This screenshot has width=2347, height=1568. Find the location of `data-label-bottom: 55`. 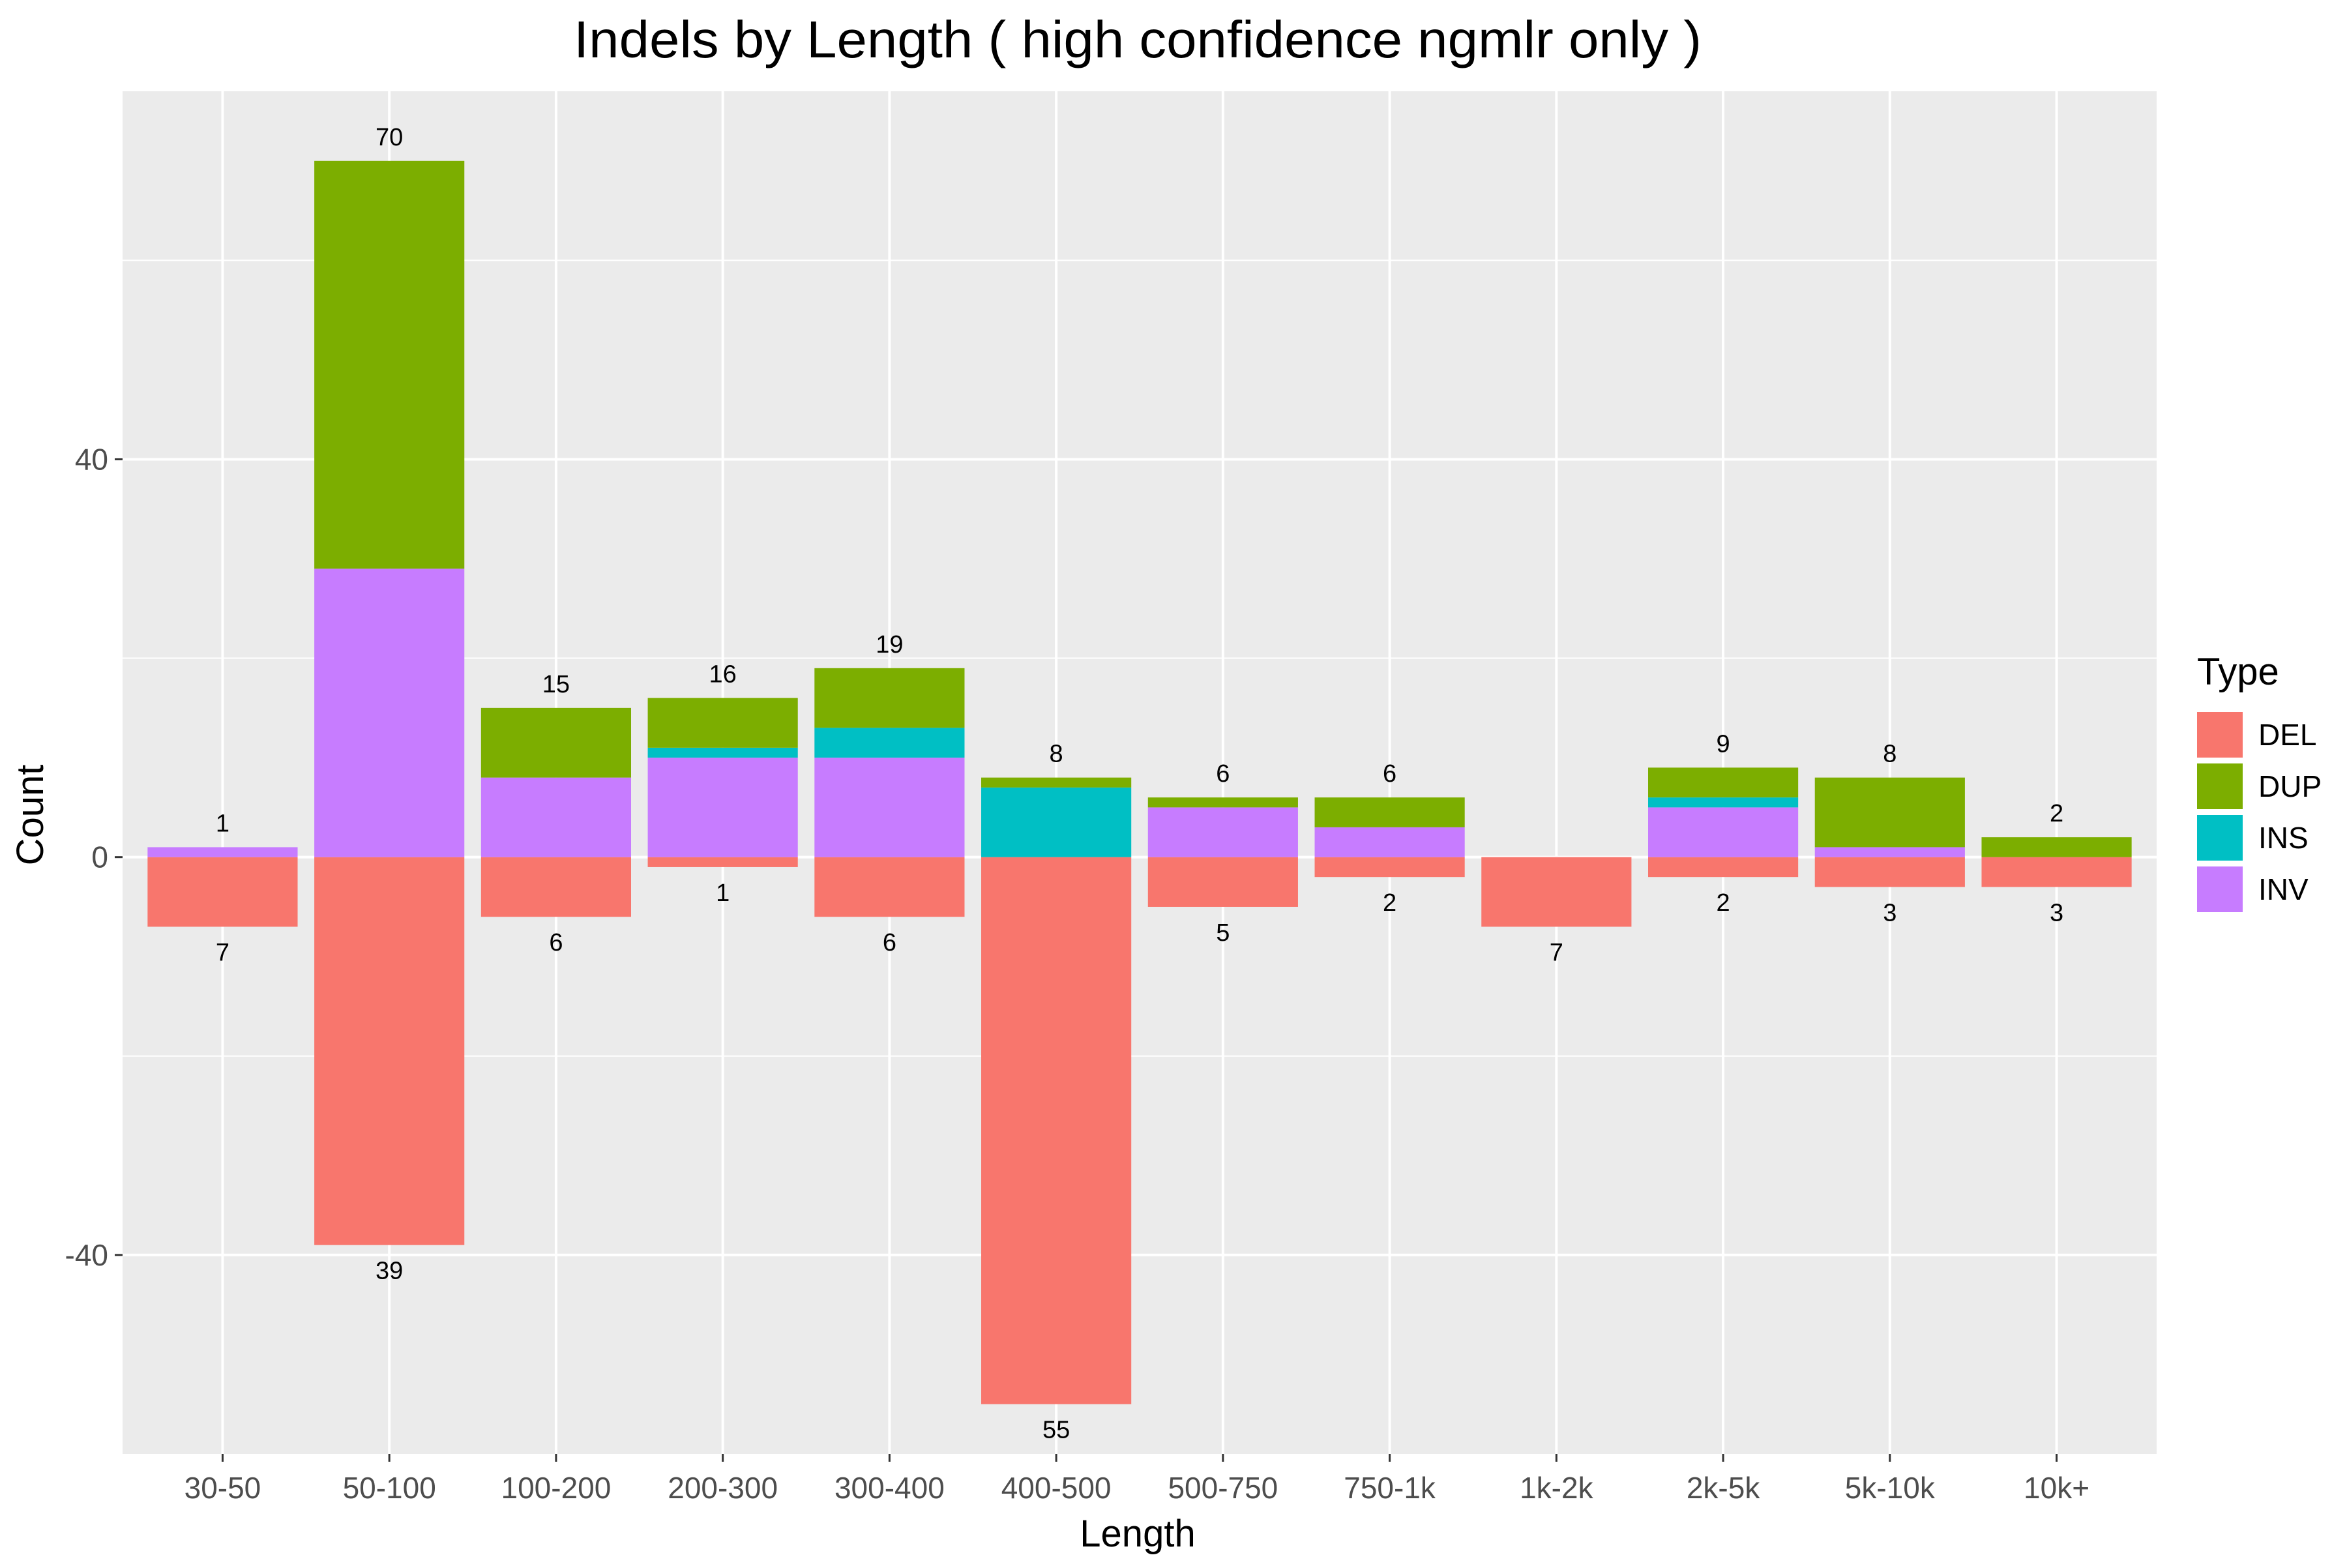

data-label-bottom: 55 is located at coordinates (1056, 1430).